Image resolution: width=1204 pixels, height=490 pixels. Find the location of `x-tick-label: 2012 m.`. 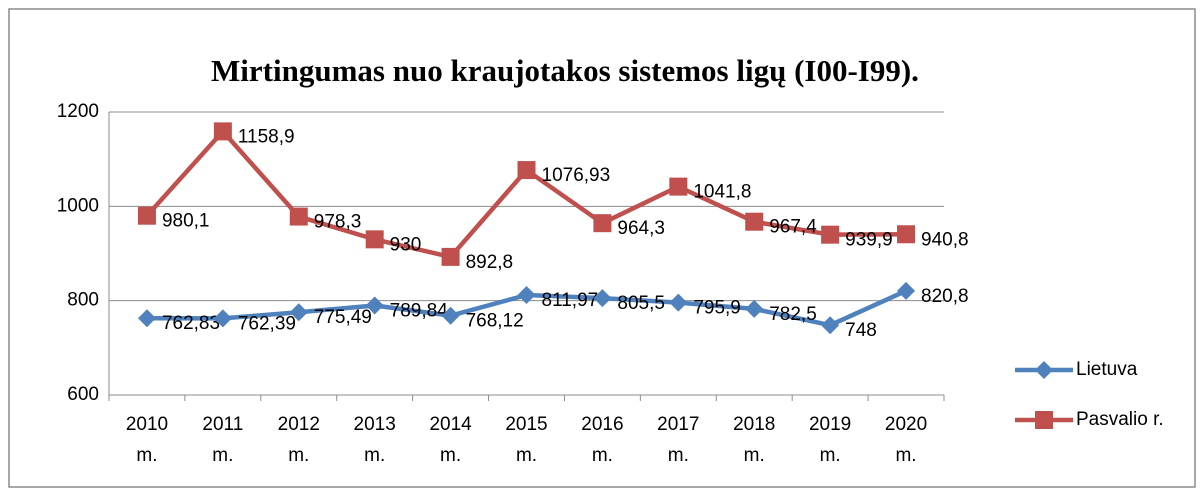

x-tick-label: 2012 m. is located at coordinates (299, 440).